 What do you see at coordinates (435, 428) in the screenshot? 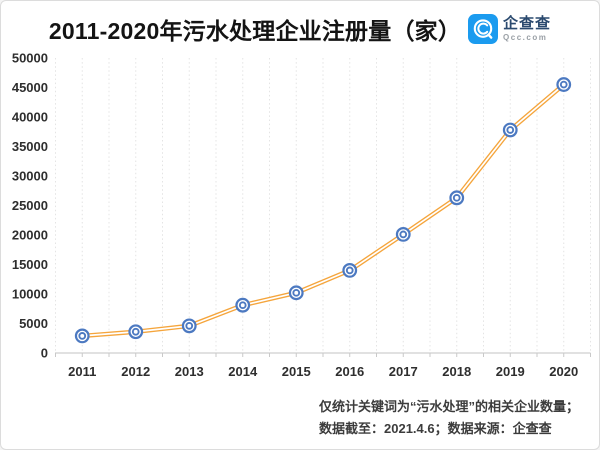
I see `footnote-line2: 数据截至：2021.4.6；数据来源：企查查` at bounding box center [435, 428].